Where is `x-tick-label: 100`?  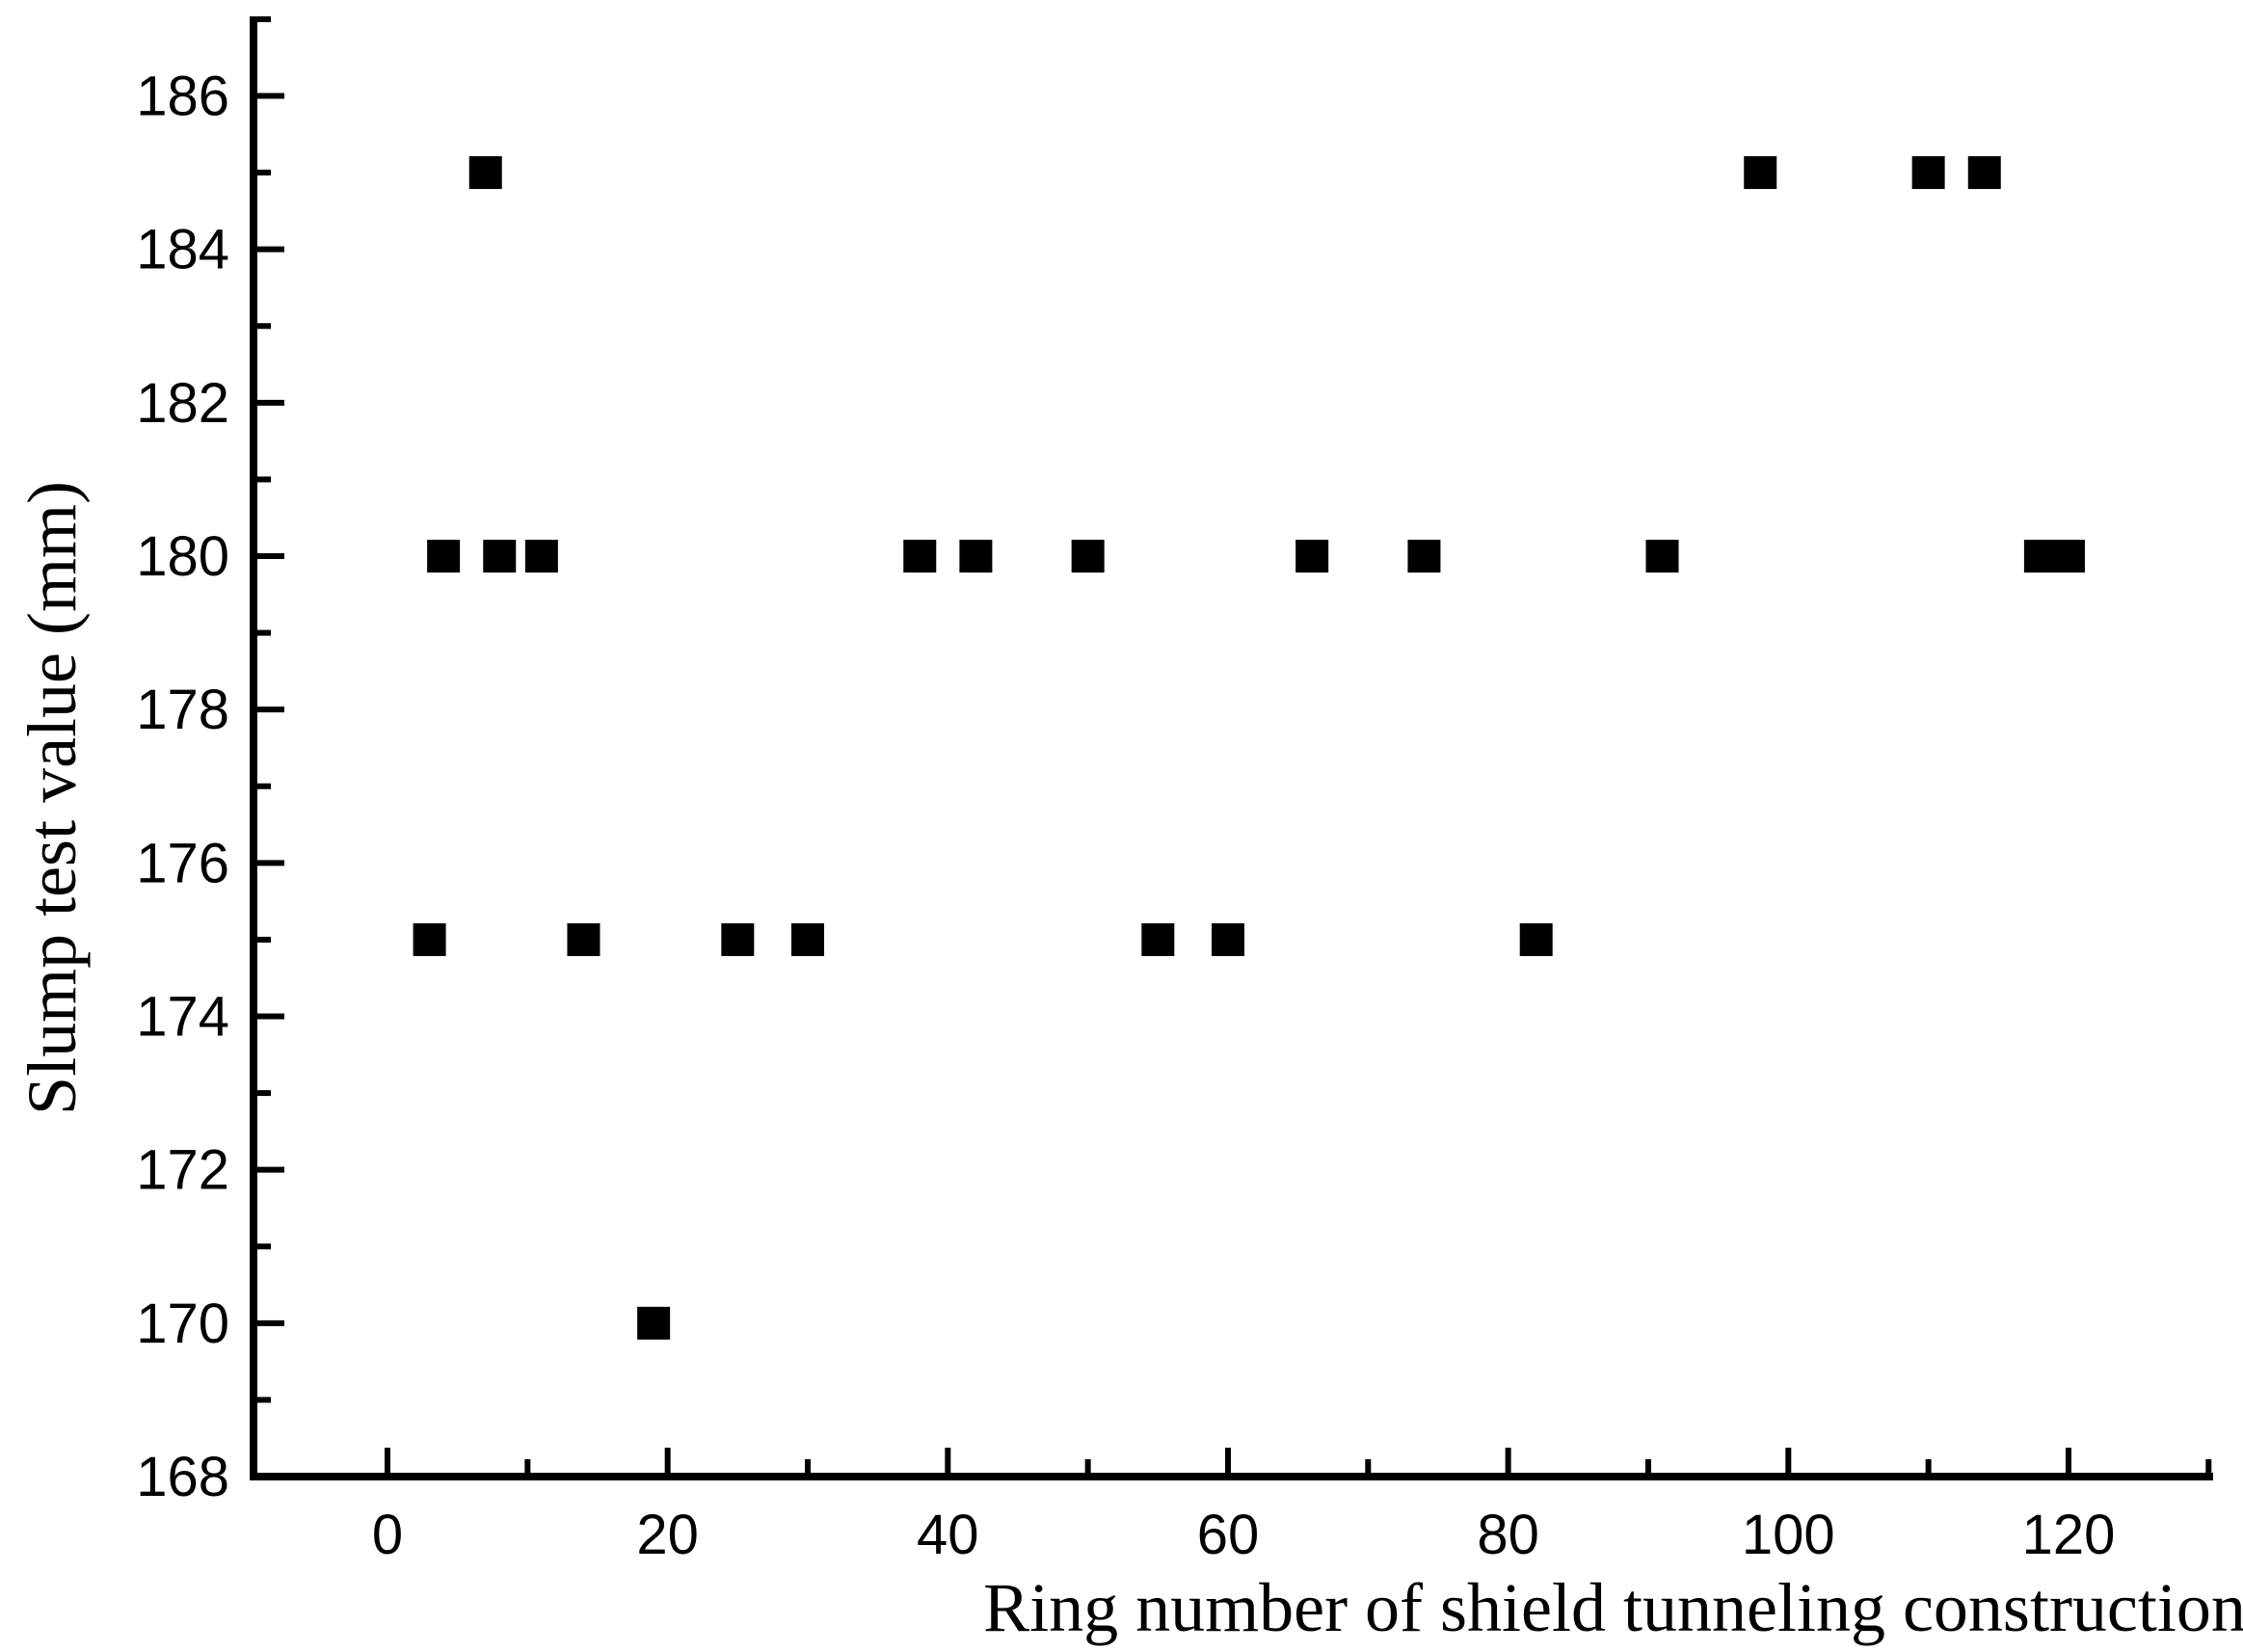 x-tick-label: 100 is located at coordinates (1788, 1535).